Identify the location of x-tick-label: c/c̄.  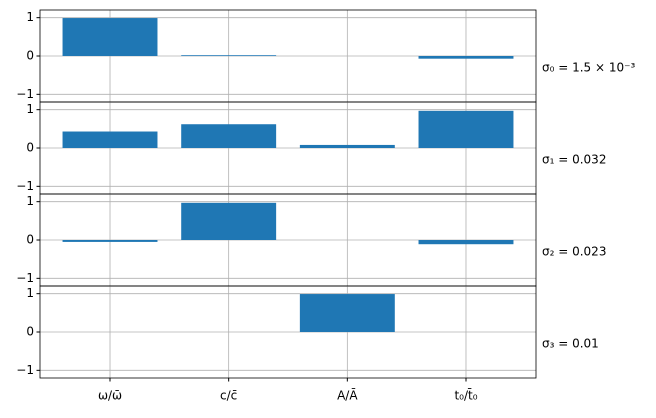
(228, 396).